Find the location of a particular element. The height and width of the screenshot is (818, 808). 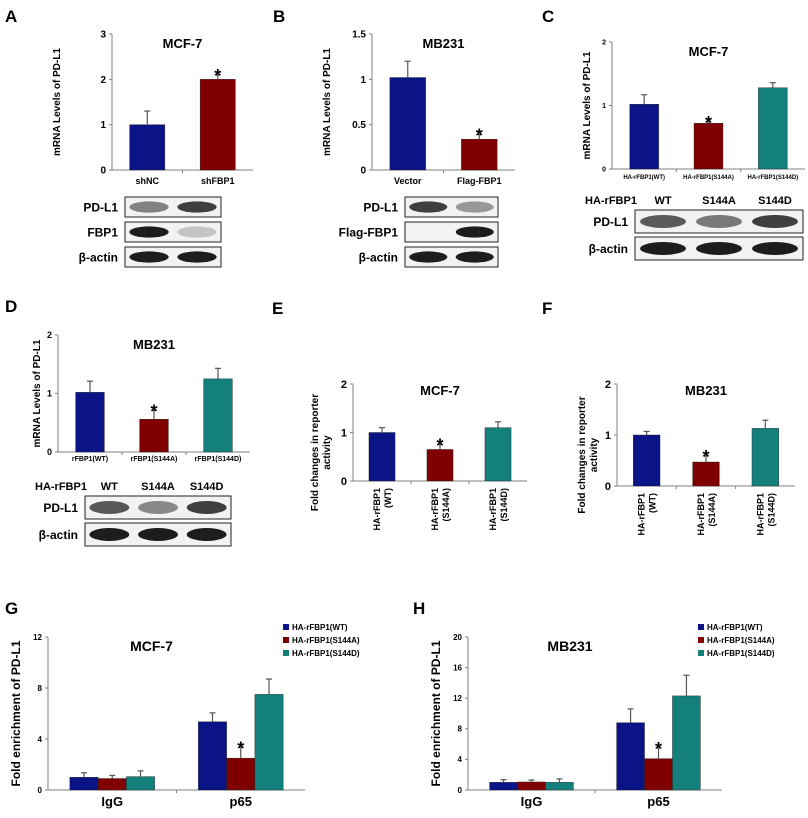

blot-row-label: PD-L1 is located at coordinates (100, 208).